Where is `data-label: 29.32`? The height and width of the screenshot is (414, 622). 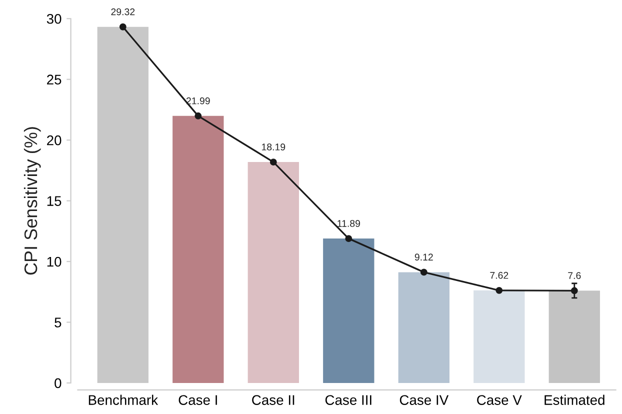 data-label: 29.32 is located at coordinates (123, 12).